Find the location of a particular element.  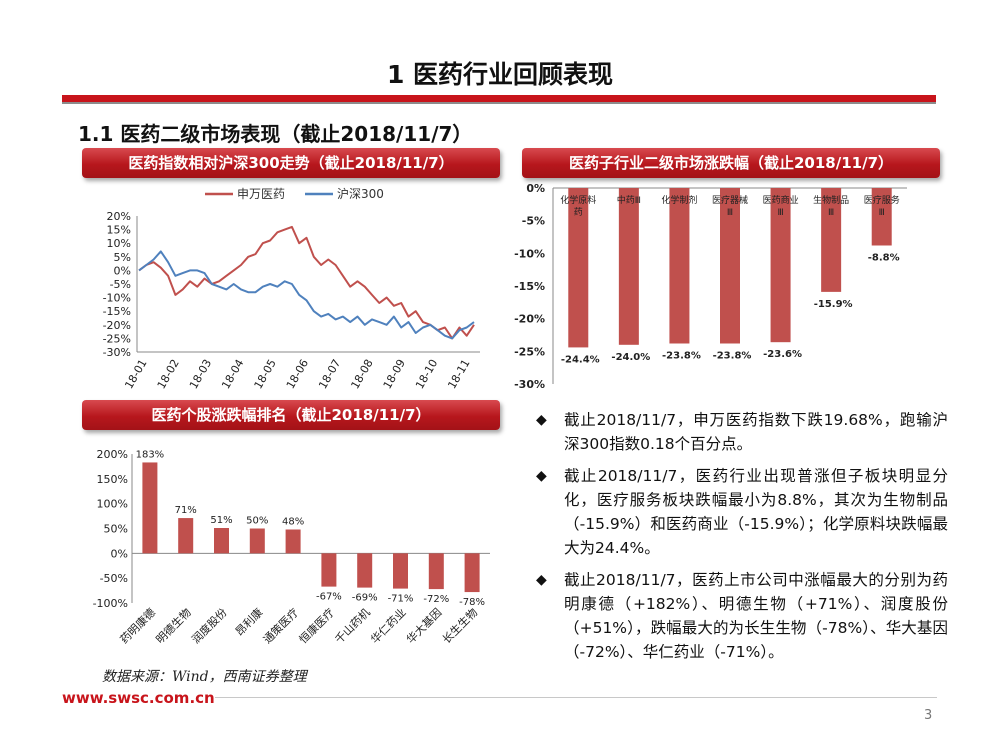

category-label: 华仁药业 is located at coordinates (388, 625).